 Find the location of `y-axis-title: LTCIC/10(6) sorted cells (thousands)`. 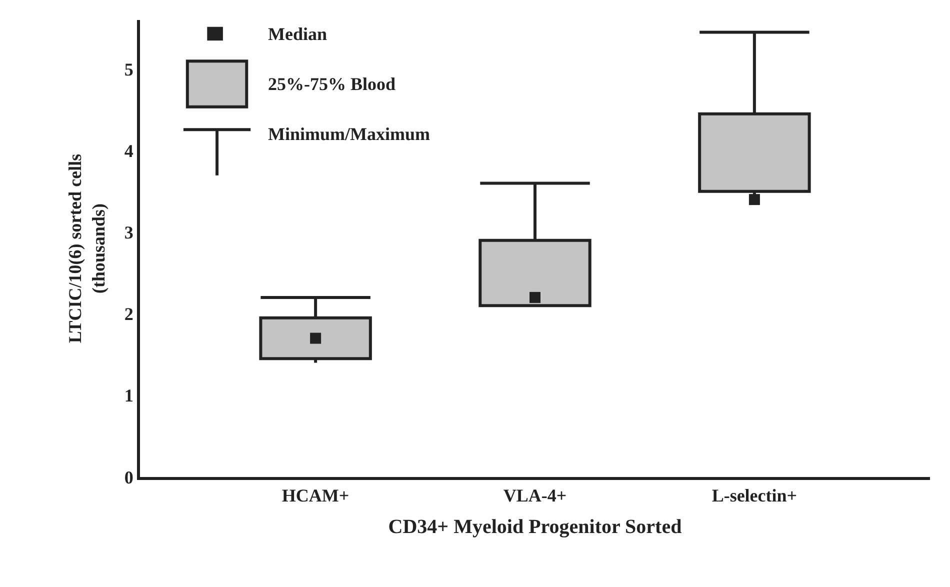

y-axis-title: LTCIC/10(6) sorted cells (thousands) is located at coordinates (87, 249).